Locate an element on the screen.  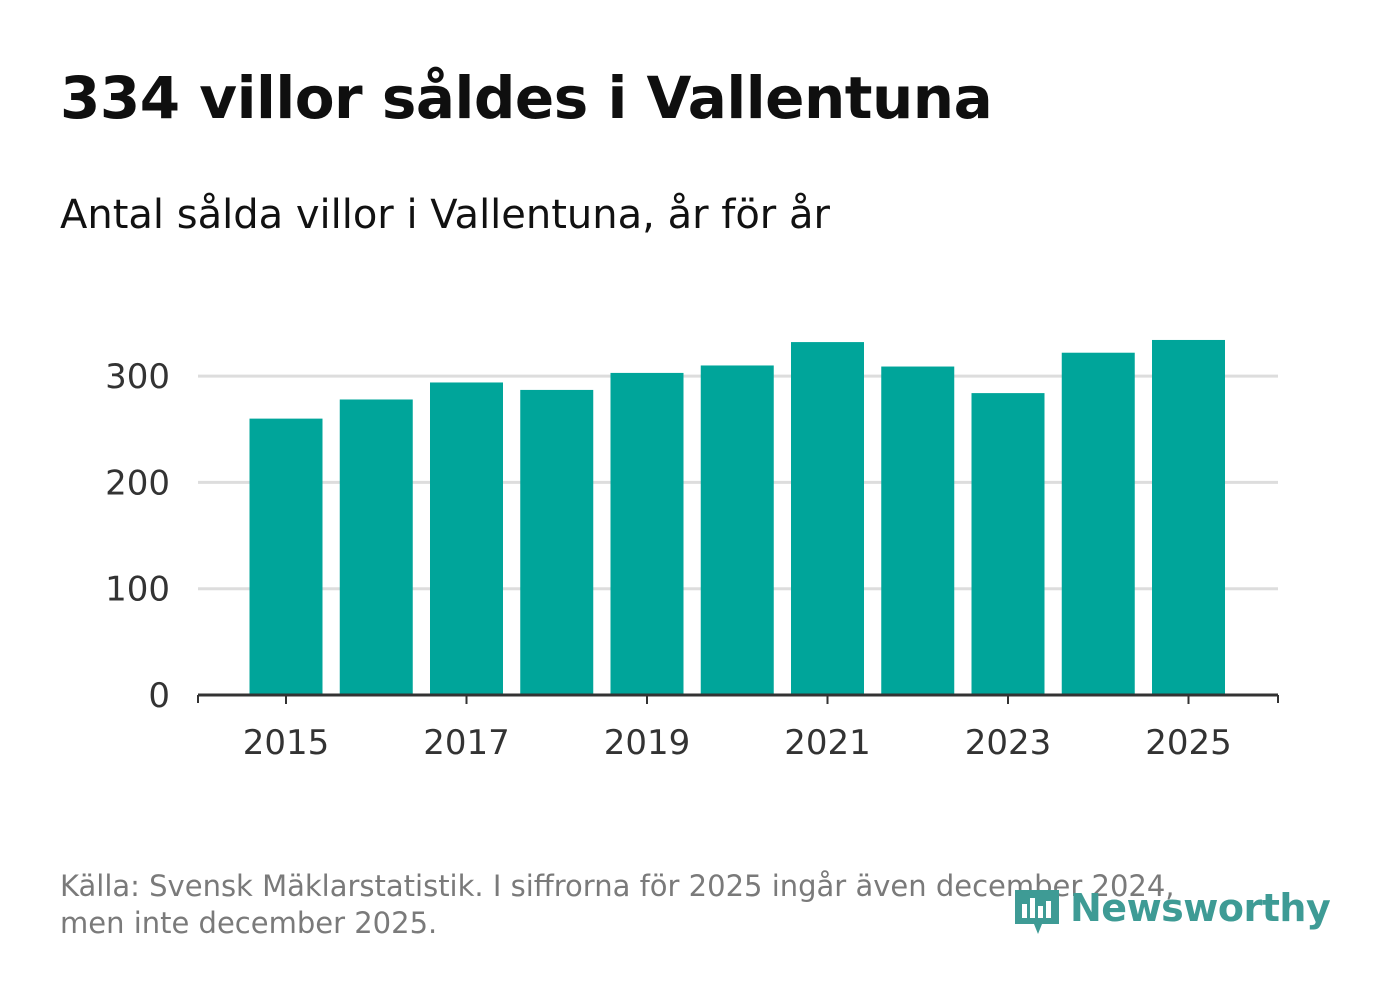
bar-2019 is located at coordinates (647, 533).